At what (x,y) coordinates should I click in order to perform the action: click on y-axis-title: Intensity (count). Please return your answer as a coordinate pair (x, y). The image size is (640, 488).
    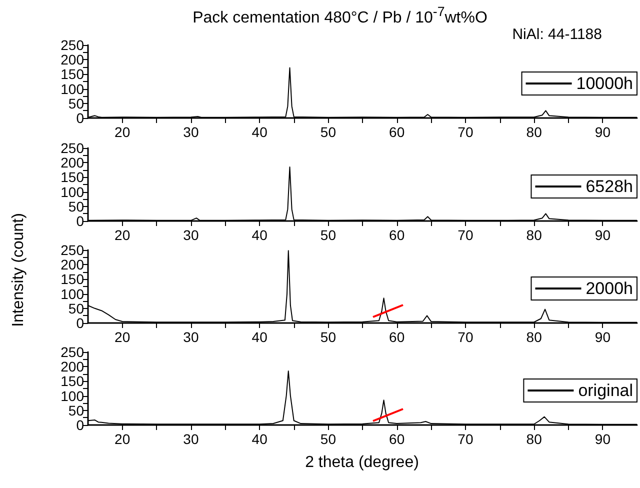
    Looking at the image, I should click on (19, 270).